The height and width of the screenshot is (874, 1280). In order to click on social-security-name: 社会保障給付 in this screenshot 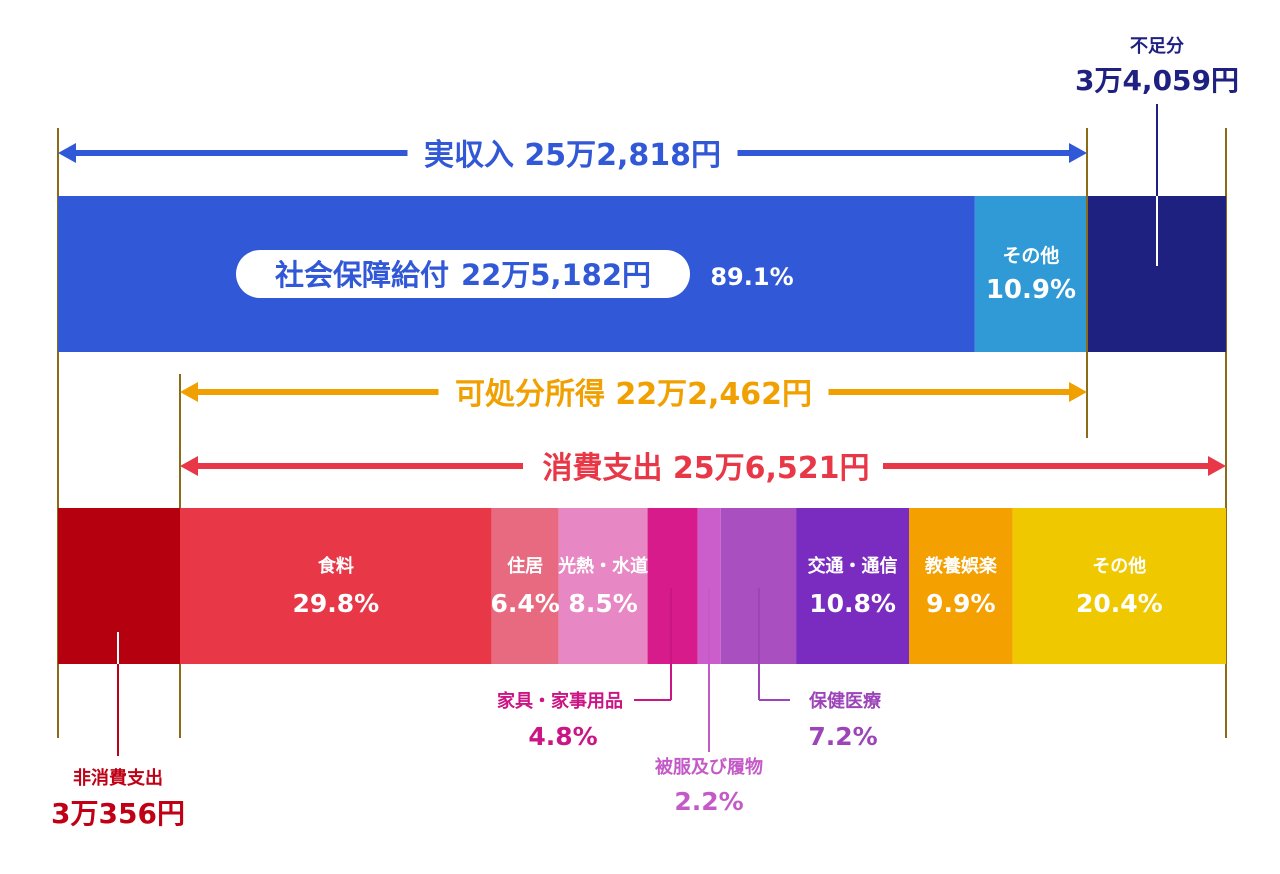, I will do `click(362, 275)`.